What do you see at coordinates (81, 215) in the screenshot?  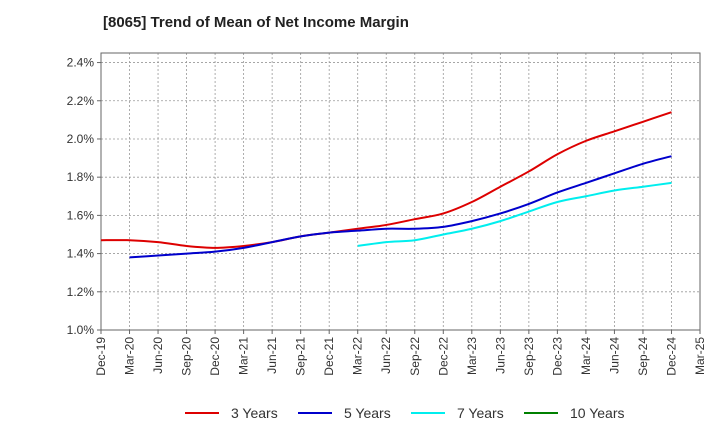 I see `y-tick-label: 1.6%` at bounding box center [81, 215].